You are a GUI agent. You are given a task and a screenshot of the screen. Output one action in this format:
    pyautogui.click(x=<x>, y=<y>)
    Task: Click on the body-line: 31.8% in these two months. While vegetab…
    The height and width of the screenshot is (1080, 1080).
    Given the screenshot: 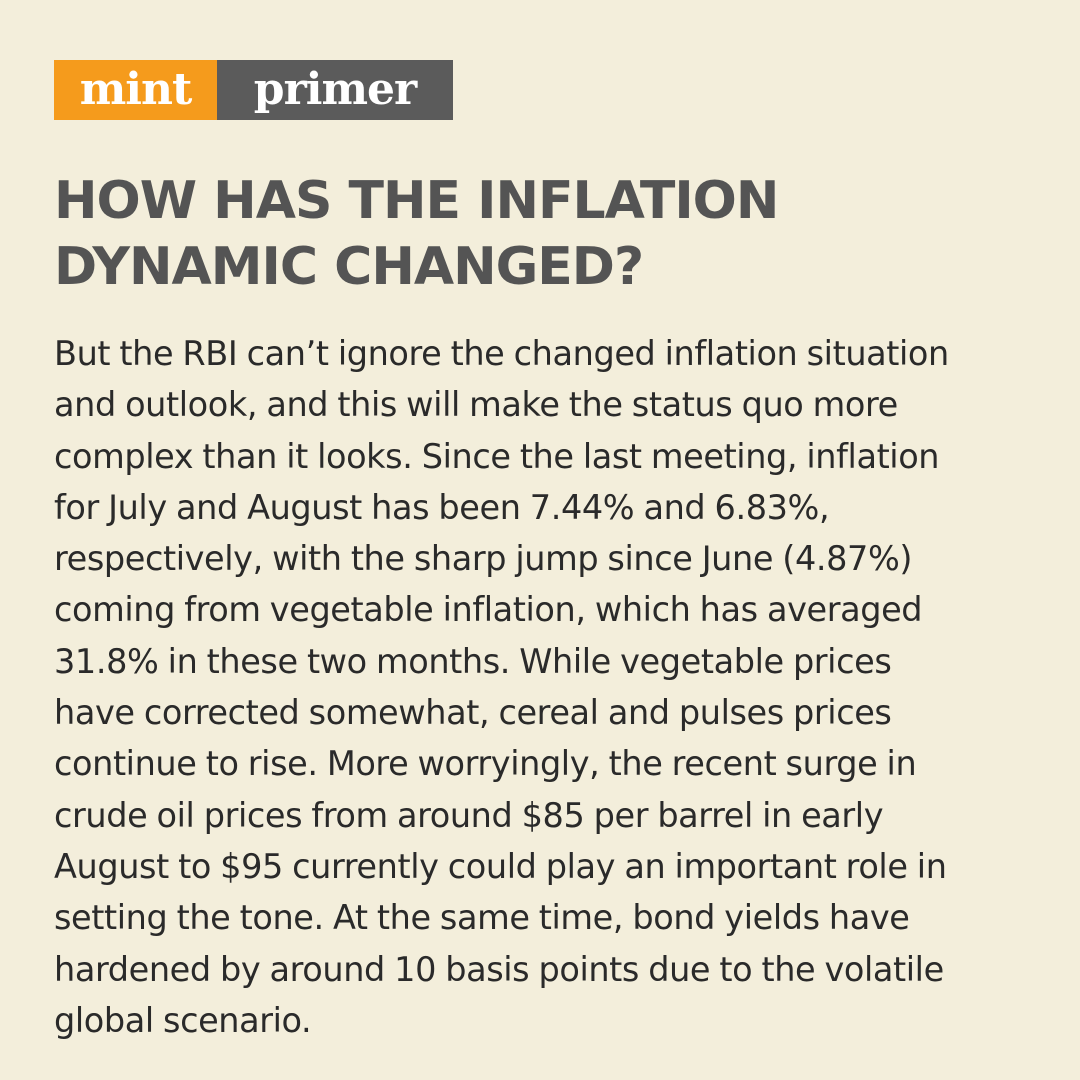 What is the action you would take?
    pyautogui.click(x=473, y=661)
    